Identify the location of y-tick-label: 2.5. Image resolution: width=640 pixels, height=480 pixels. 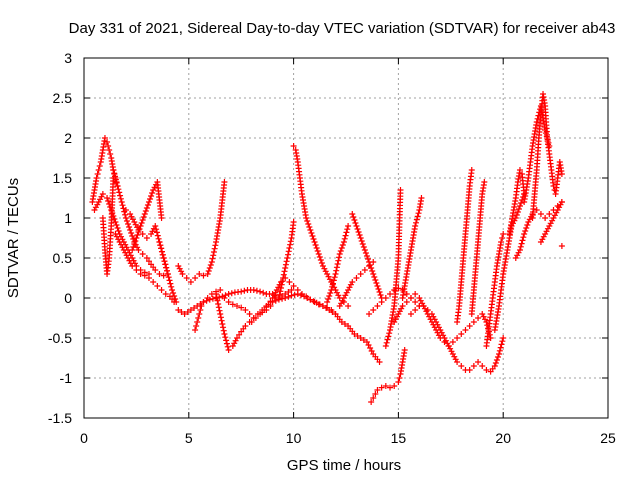
(63, 98).